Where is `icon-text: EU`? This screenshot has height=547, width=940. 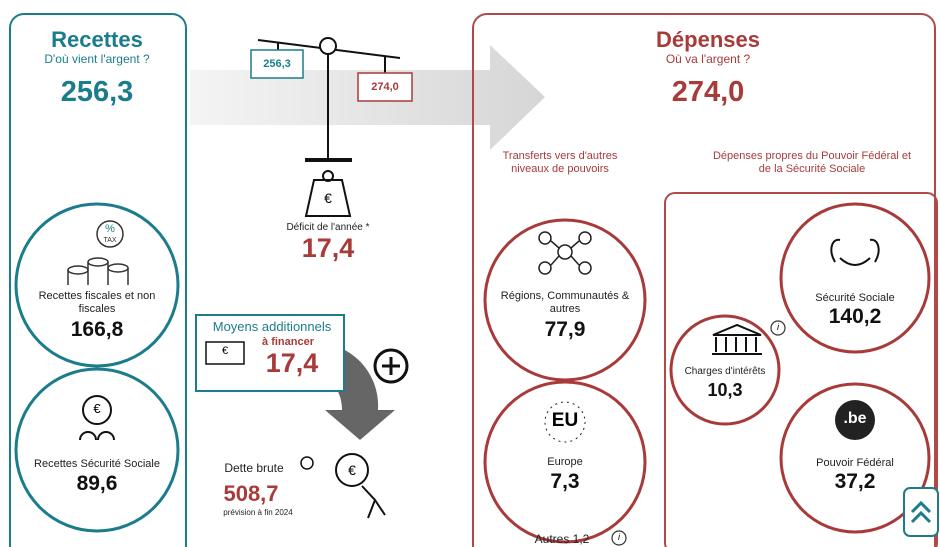
icon-text: EU is located at coordinates (565, 420).